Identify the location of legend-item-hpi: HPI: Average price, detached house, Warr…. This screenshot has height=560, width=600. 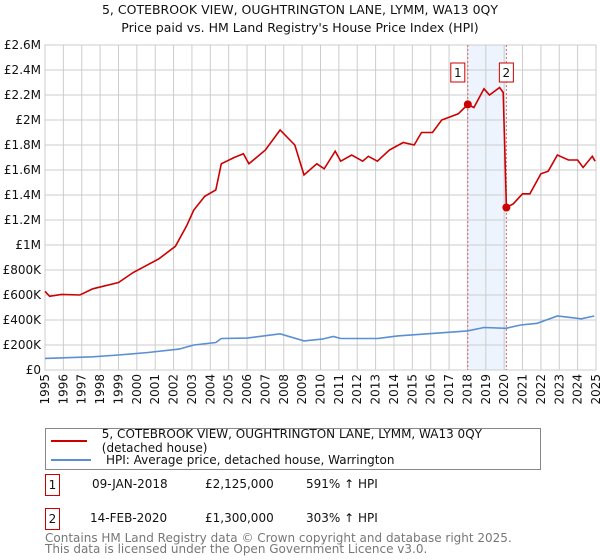
(220, 460).